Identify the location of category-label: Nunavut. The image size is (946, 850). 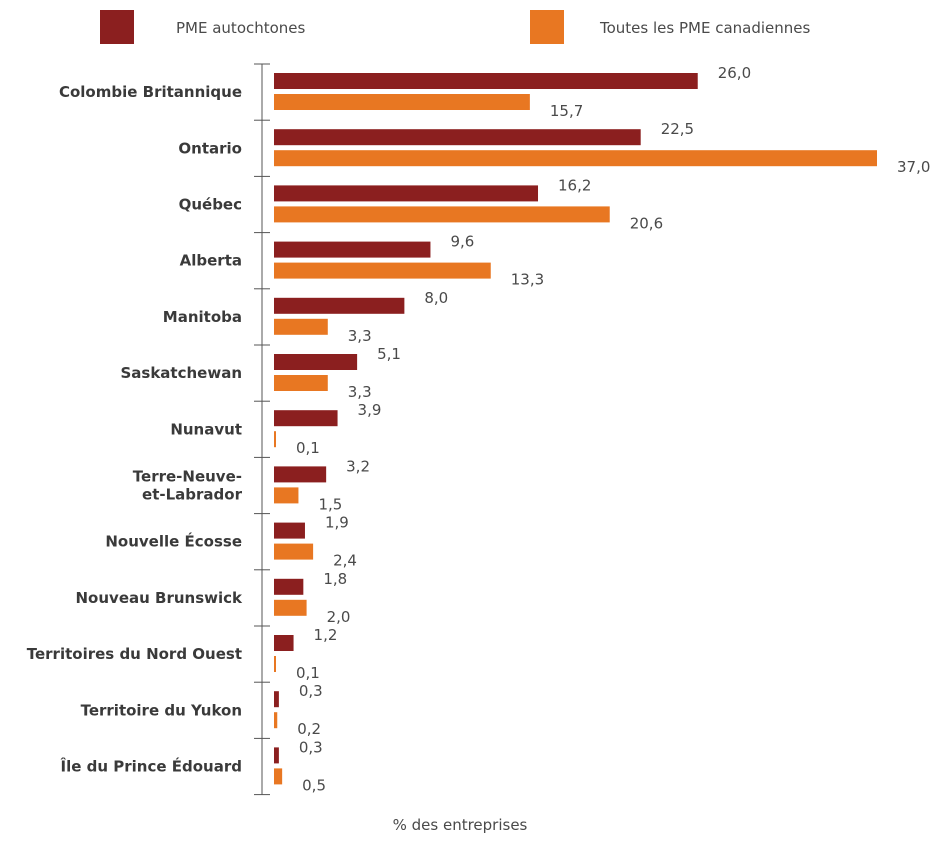
(206, 429).